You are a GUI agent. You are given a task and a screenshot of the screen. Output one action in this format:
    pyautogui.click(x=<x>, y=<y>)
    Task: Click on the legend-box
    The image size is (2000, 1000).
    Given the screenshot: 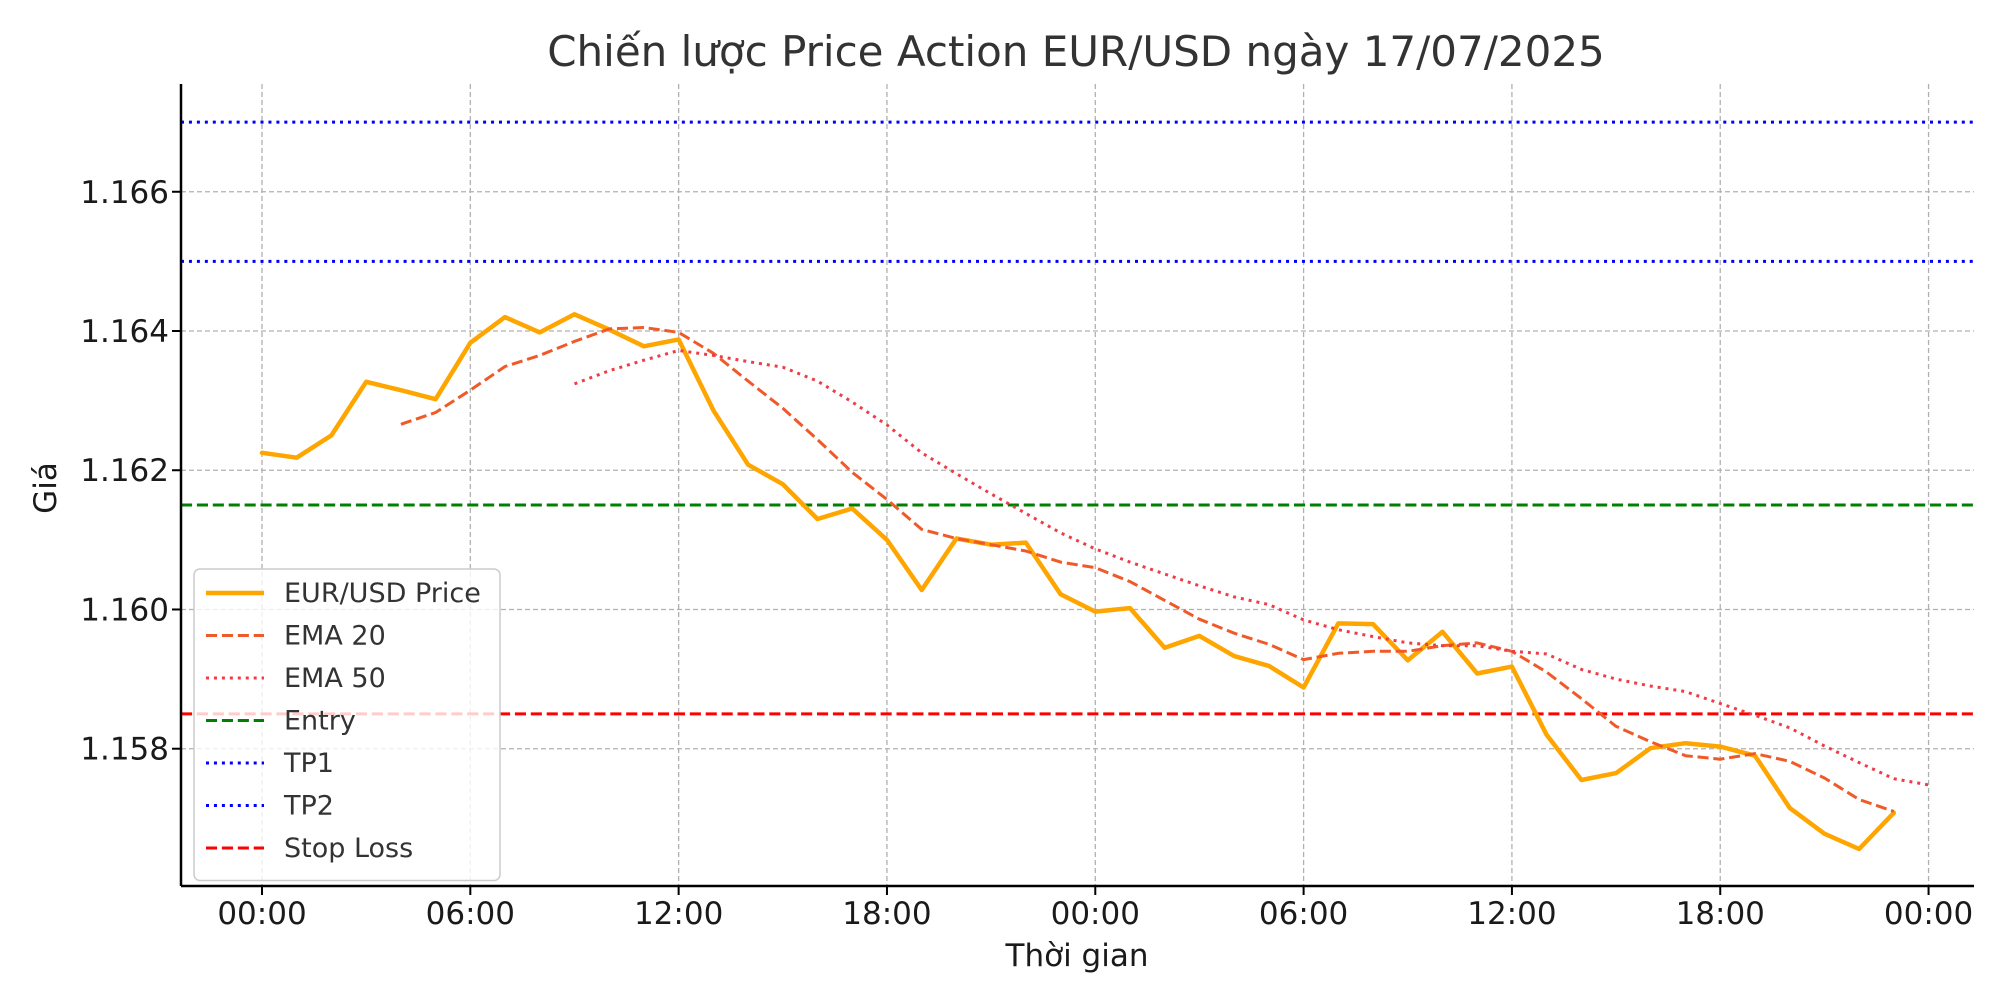 What is the action you would take?
    pyautogui.click(x=347, y=725)
    